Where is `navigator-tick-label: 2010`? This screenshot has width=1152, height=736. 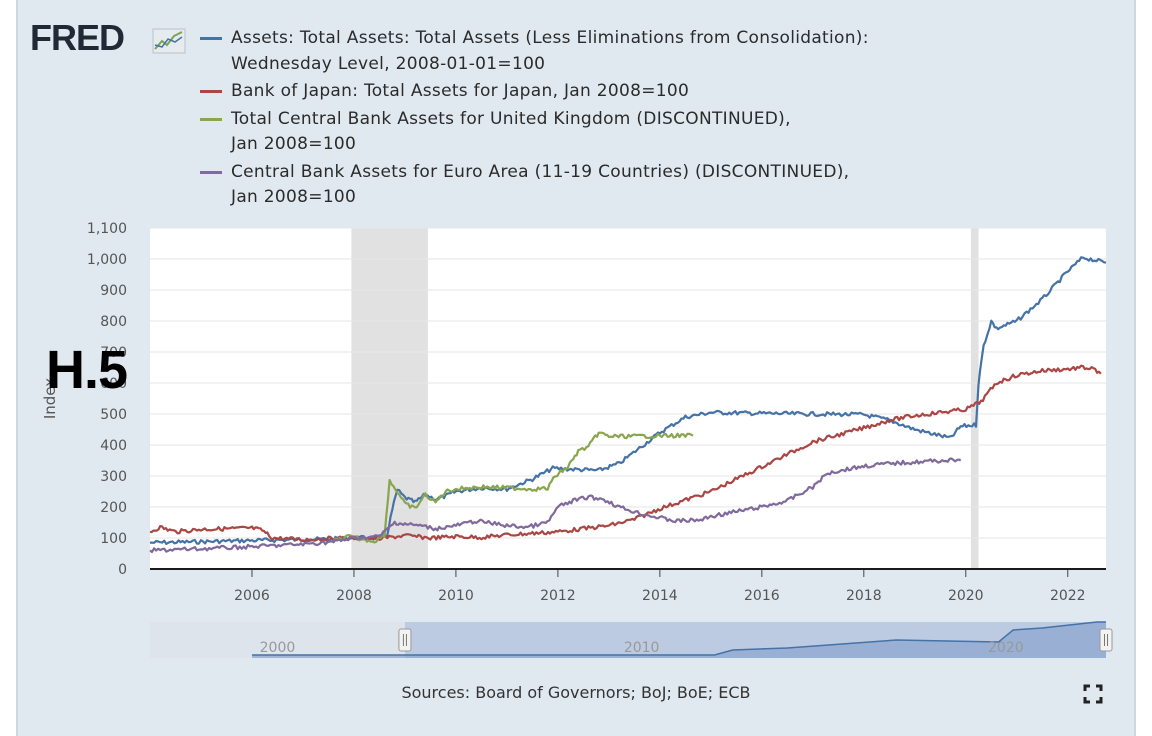 navigator-tick-label: 2010 is located at coordinates (642, 648).